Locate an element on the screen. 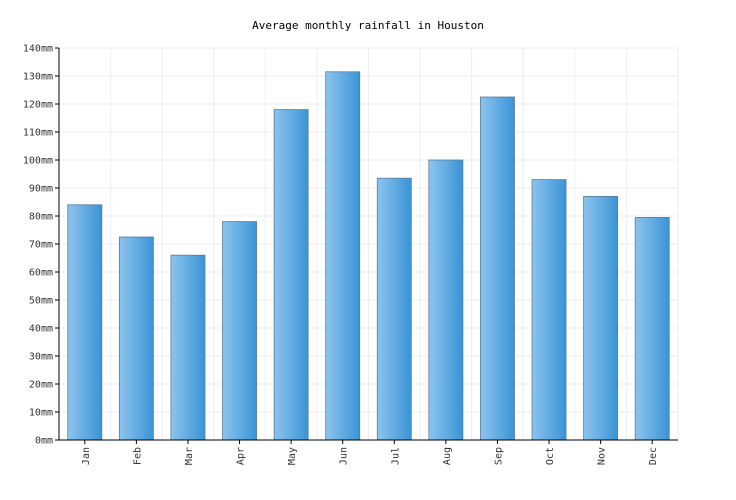 This screenshot has width=736, height=500. x-tick-label: Nov is located at coordinates (602, 456).